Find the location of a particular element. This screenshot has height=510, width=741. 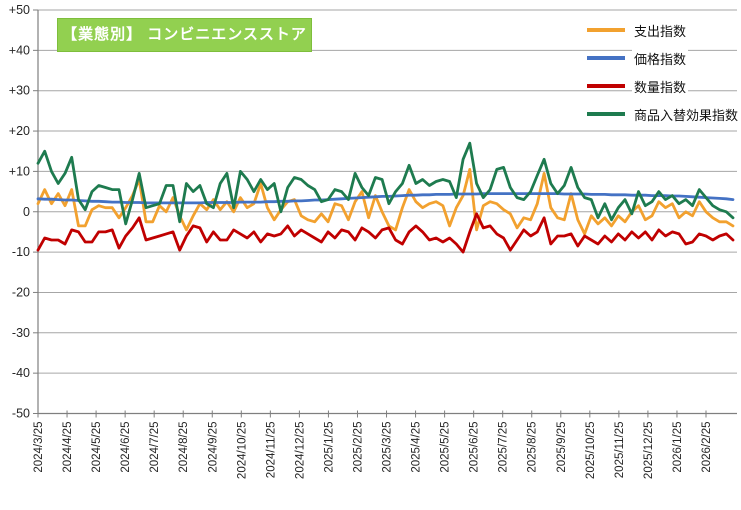

legend-label-price-index: 価格指数 is located at coordinates (659, 58).